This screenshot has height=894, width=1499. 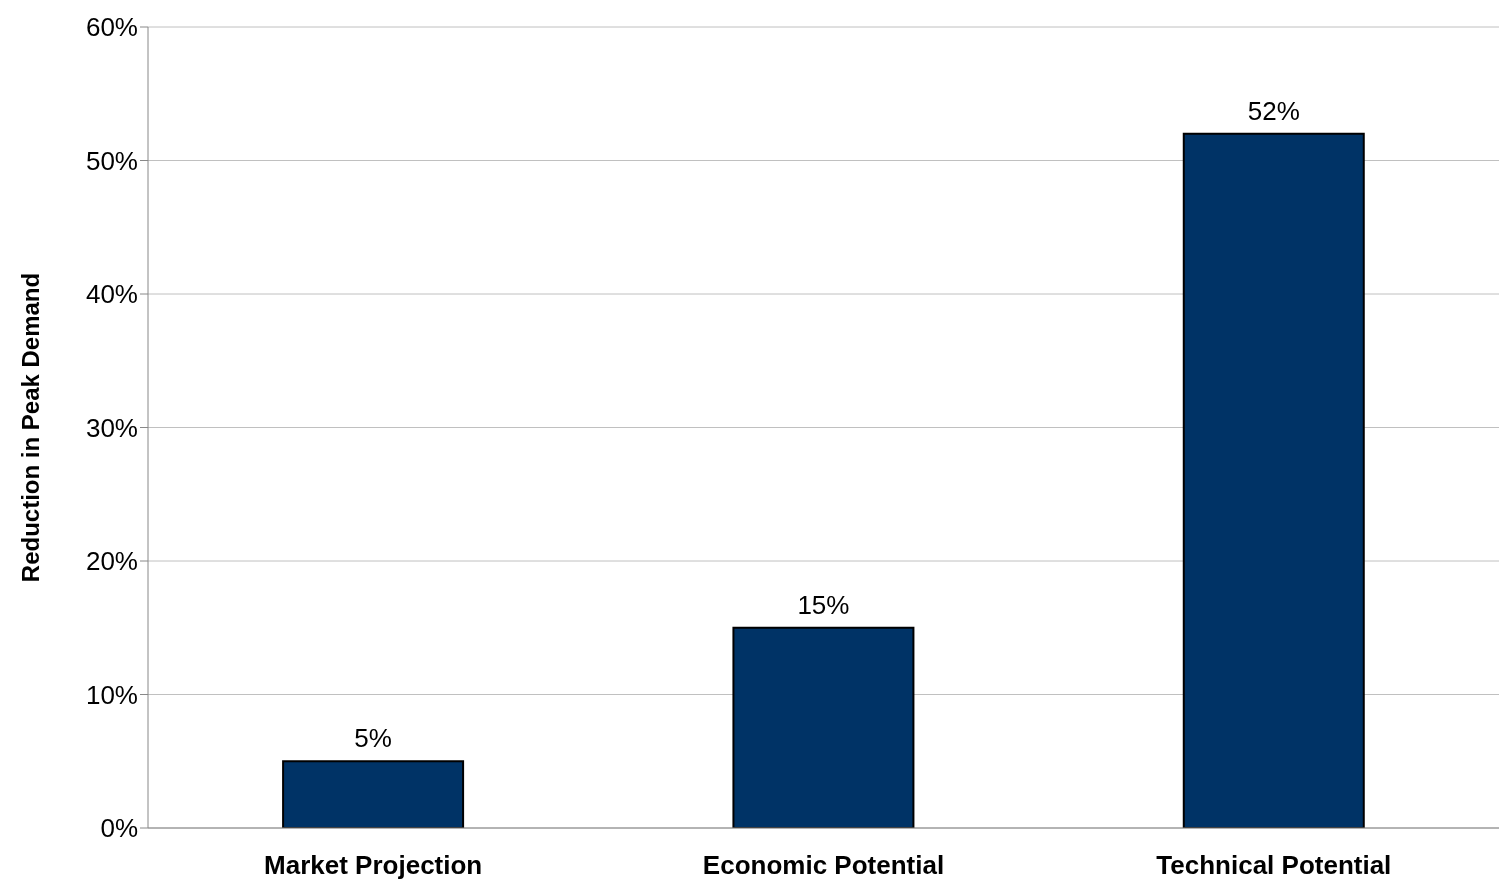 I want to click on y-tick-label: 40%, so click(x=111, y=294).